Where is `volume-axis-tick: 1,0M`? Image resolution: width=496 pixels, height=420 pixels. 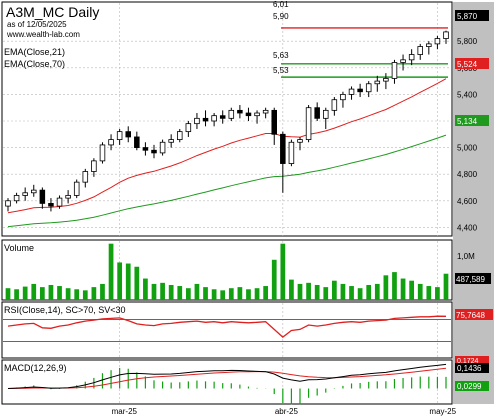 volume-axis-tick: 1,0M is located at coordinates (466, 256).